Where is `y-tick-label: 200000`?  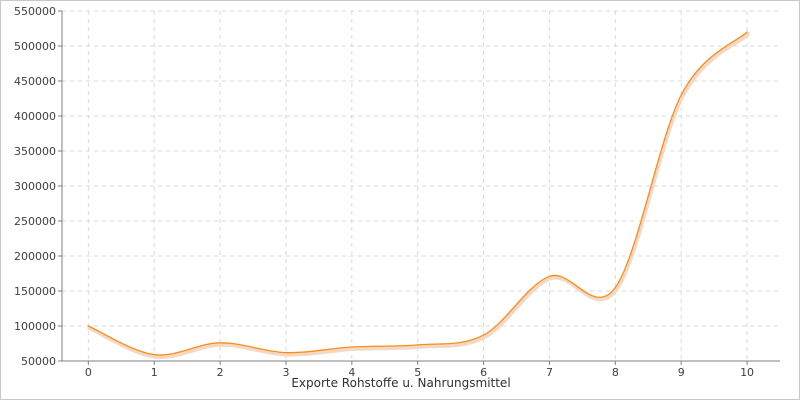
y-tick-label: 200000 is located at coordinates (35, 256).